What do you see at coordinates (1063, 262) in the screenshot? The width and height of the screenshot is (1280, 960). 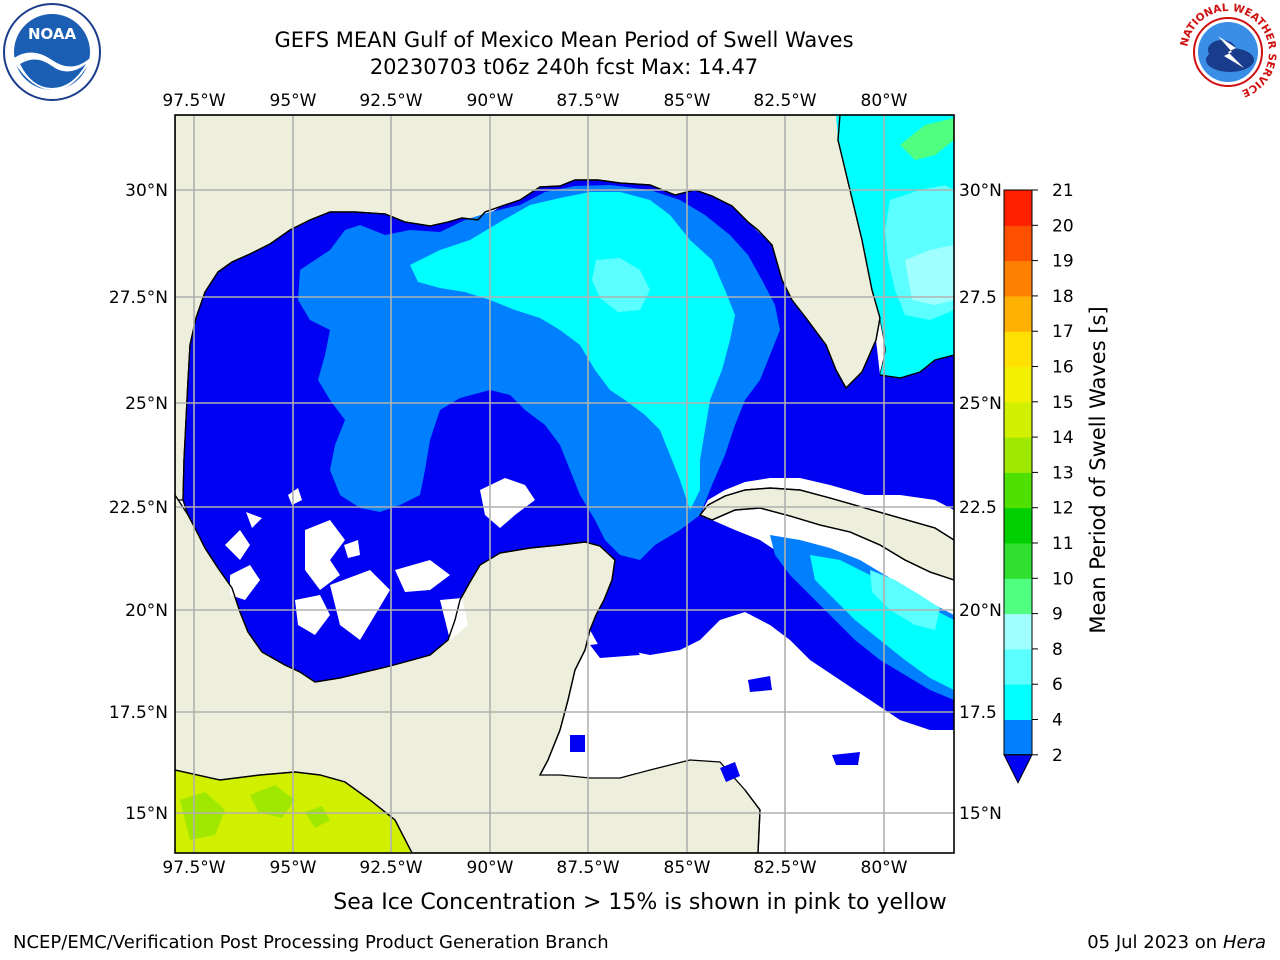 I see `colorbar-tick-label: 19` at bounding box center [1063, 262].